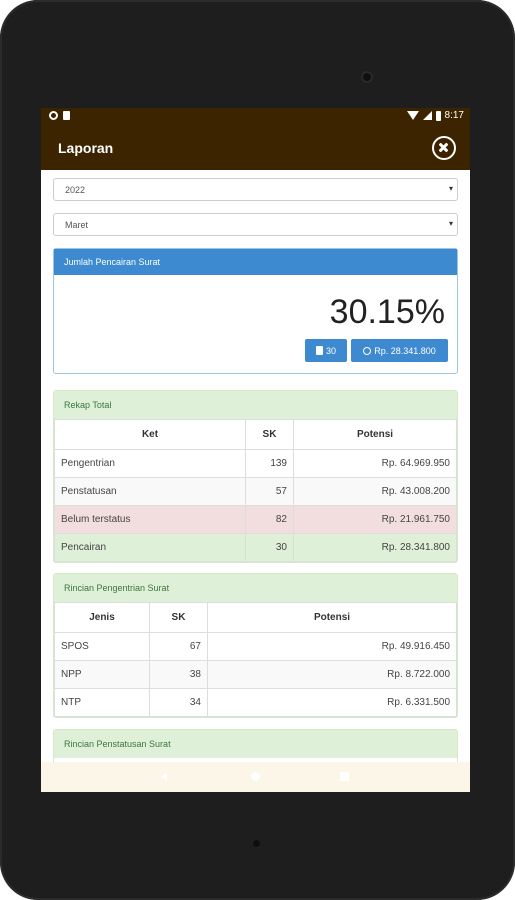  What do you see at coordinates (255, 189) in the screenshot?
I see `year-select: 2022 ▾` at bounding box center [255, 189].